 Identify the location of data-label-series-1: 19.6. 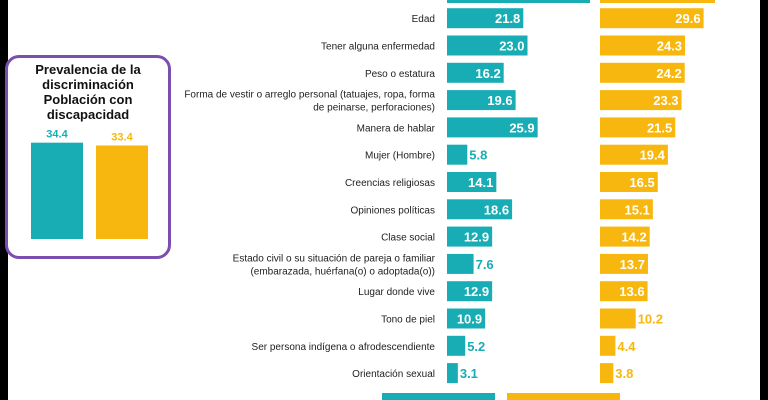
(499, 100).